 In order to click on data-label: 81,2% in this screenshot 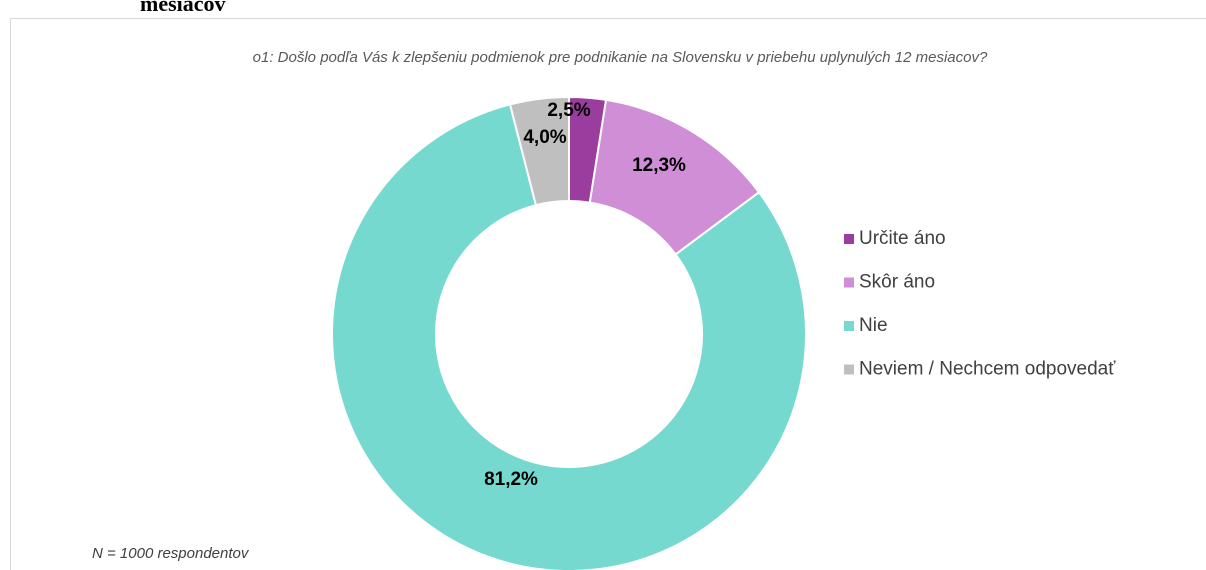, I will do `click(511, 479)`.